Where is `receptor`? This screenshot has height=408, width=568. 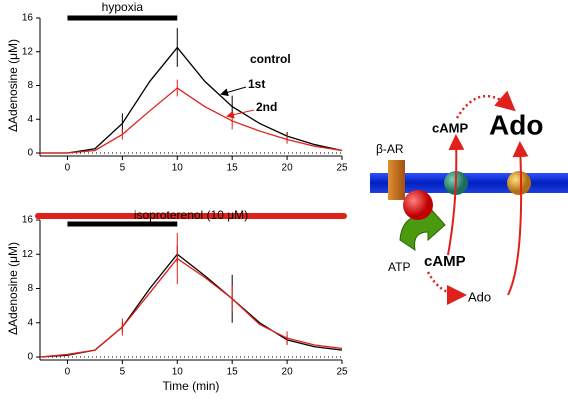
receptor is located at coordinates (396, 180).